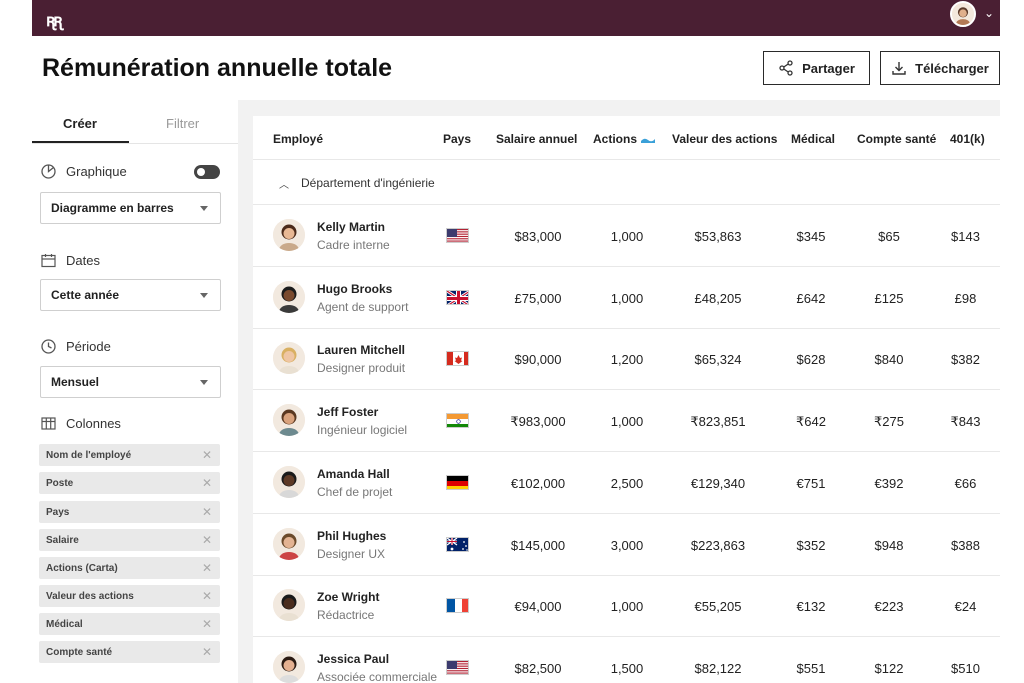  I want to click on cell-salary: €94,000, so click(538, 607).